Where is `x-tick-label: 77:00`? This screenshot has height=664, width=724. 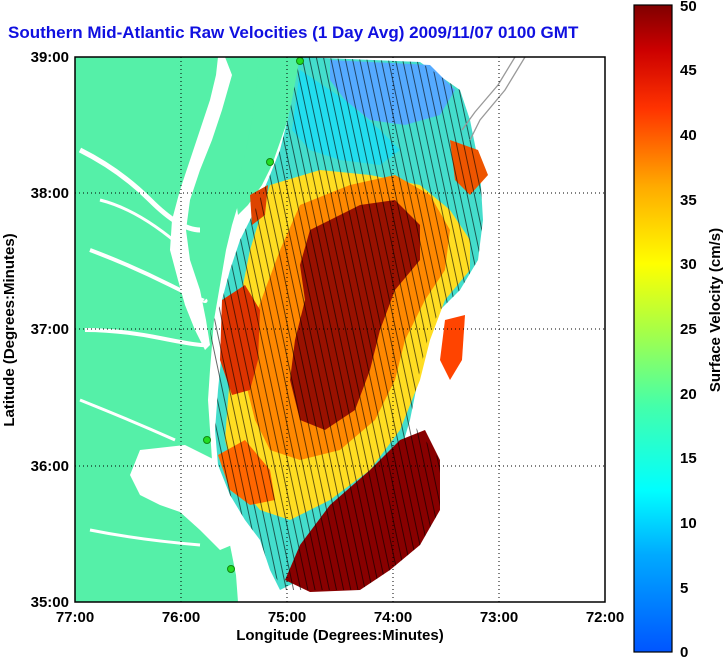
x-tick-label: 77:00 is located at coordinates (75, 617).